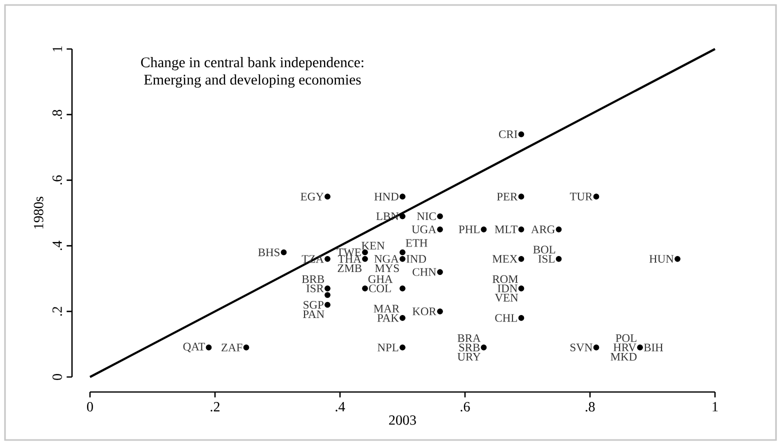 This screenshot has width=780, height=444. Describe the element at coordinates (90, 407) in the screenshot. I see `x-tick-label: 0` at that location.